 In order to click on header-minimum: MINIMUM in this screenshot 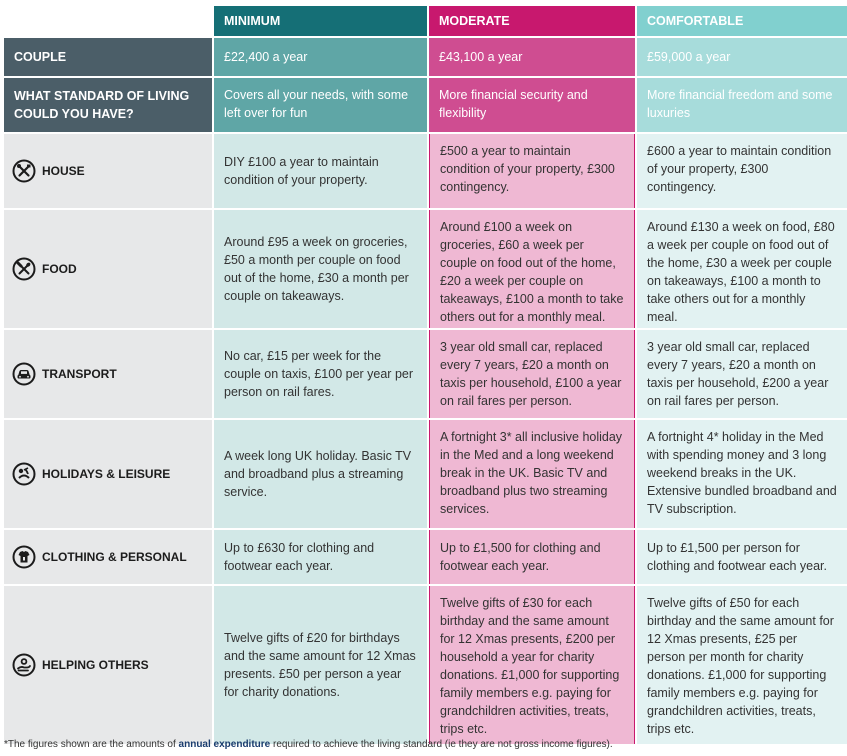, I will do `click(320, 21)`.